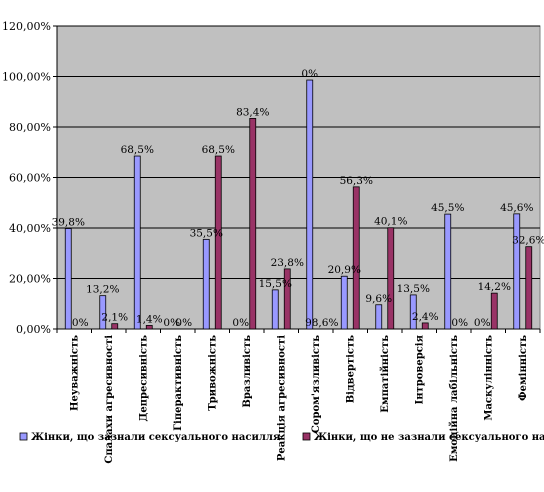  What do you see at coordinates (212, 373) in the screenshot?
I see `x-category-label: Тривожність` at bounding box center [212, 373].